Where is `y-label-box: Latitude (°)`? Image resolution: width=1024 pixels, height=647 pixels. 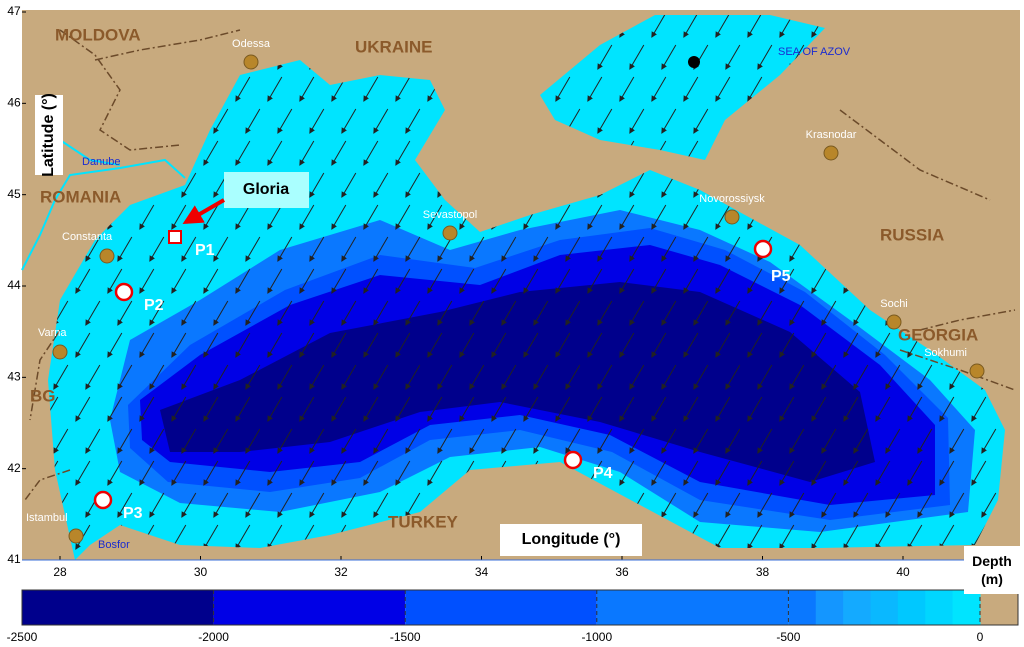
y-label-box: Latitude (°) is located at coordinates (49, 135).